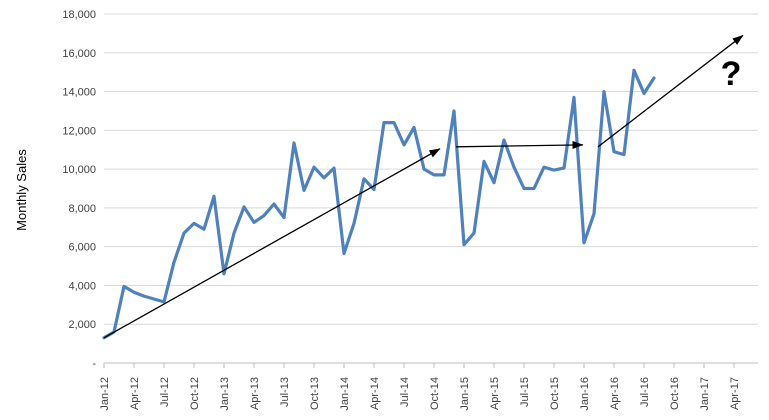 The height and width of the screenshot is (420, 769). What do you see at coordinates (255, 393) in the screenshot?
I see `x-tick-label: Apr-13` at bounding box center [255, 393].